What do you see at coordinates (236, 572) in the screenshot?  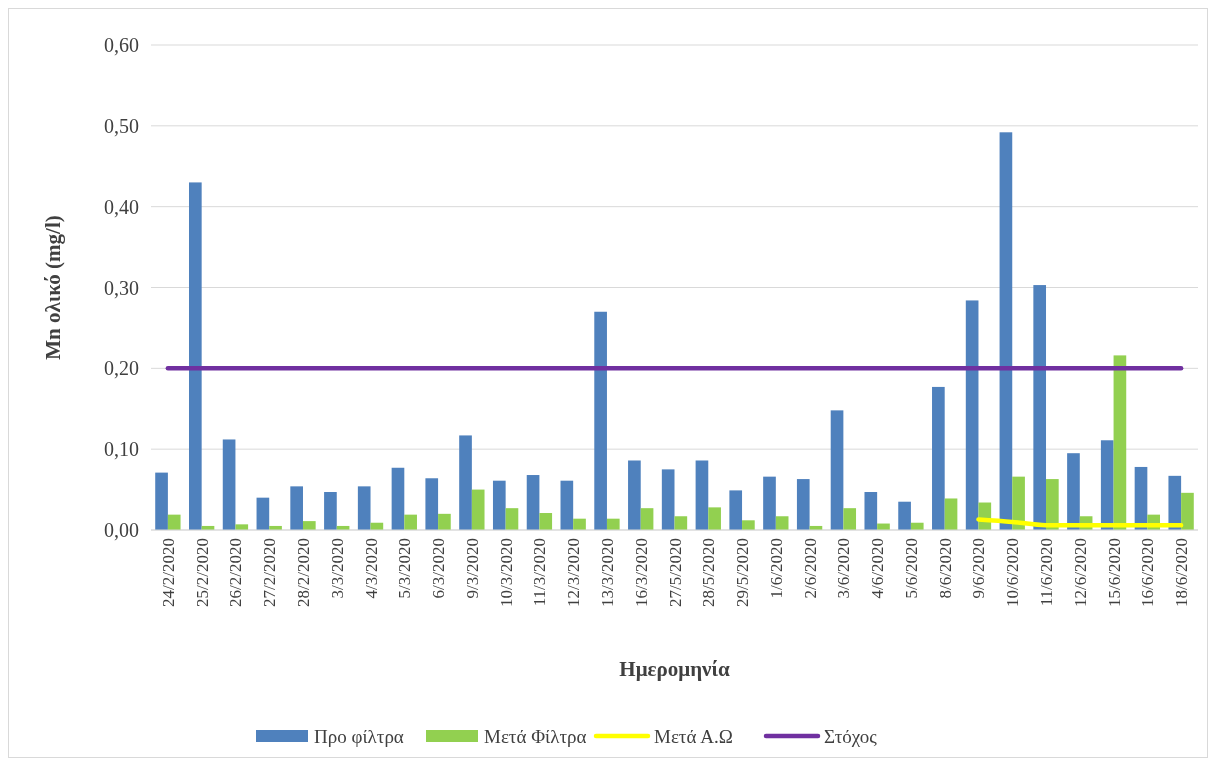 I see `x-tick-label: 26/2/2020` at bounding box center [236, 572].